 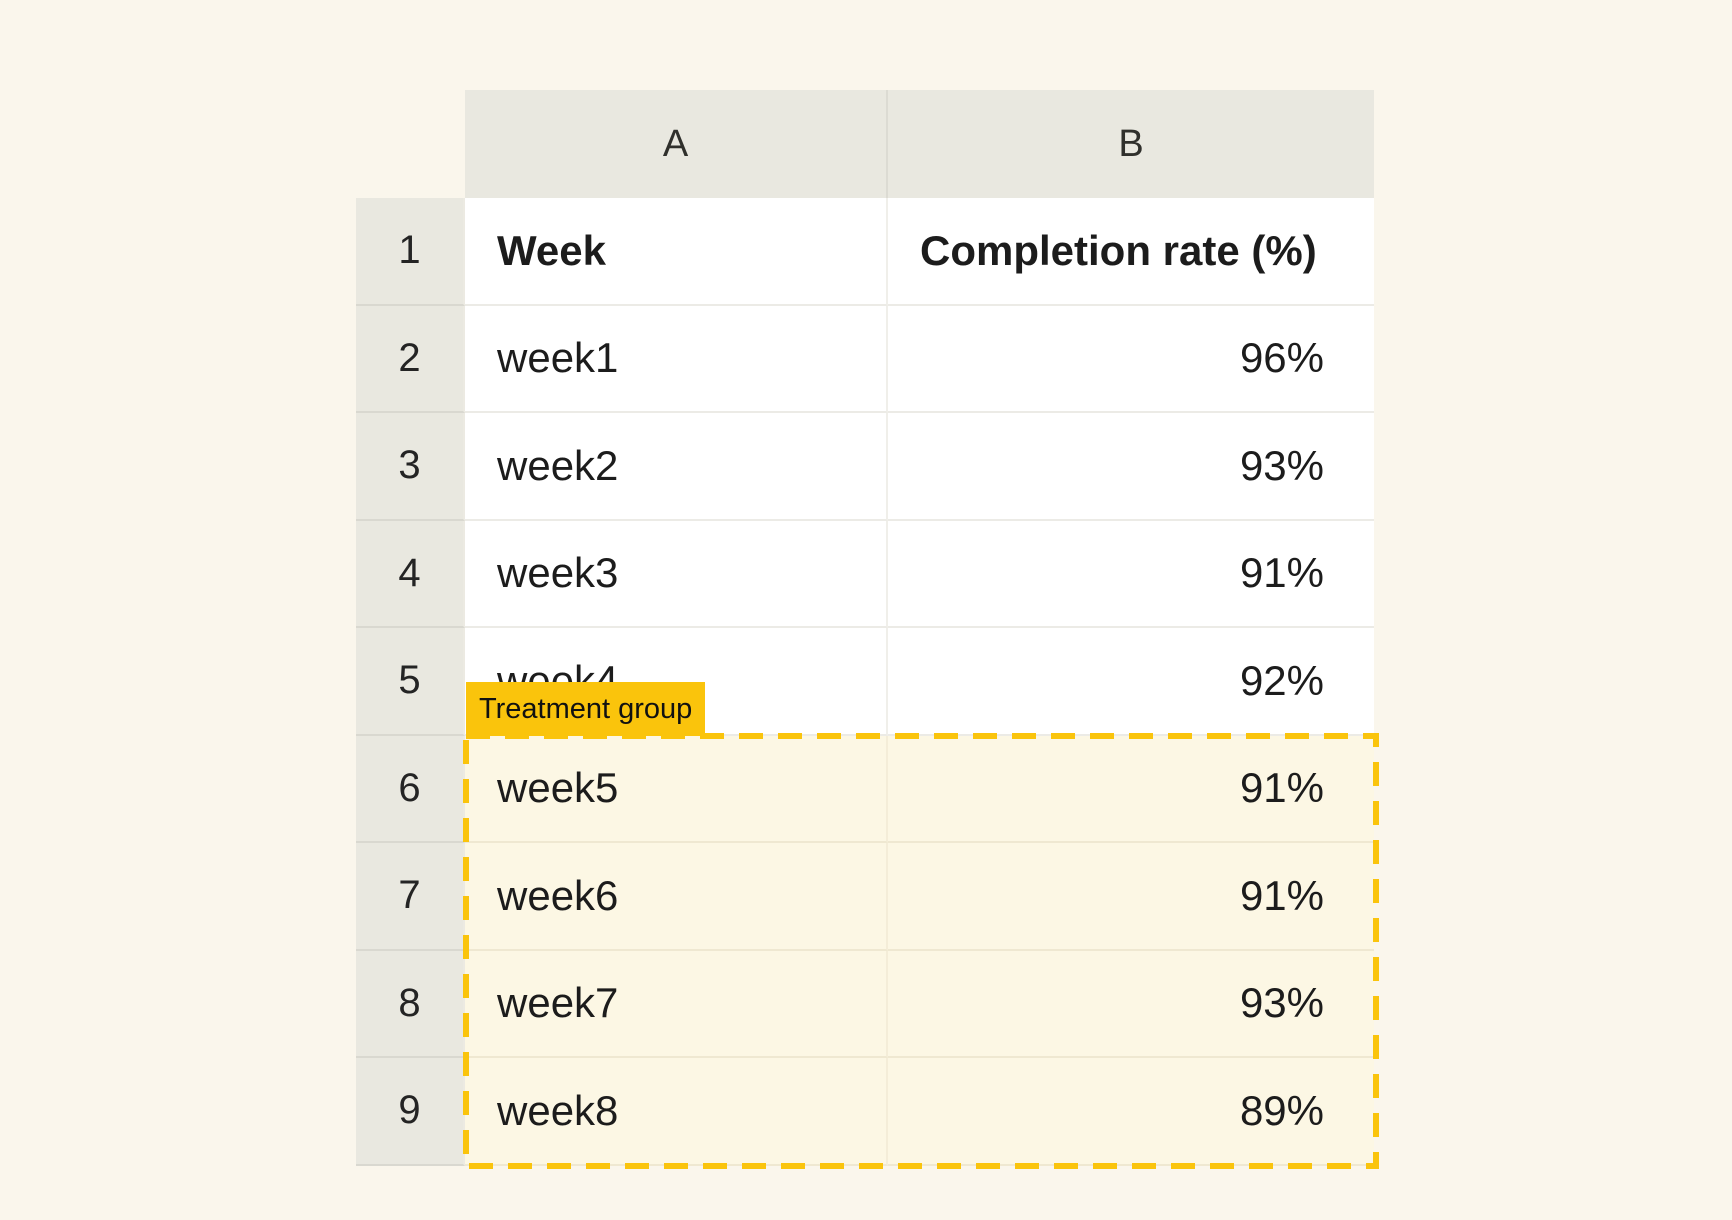 I want to click on cell-b8: 93%, so click(x=1131, y=1004).